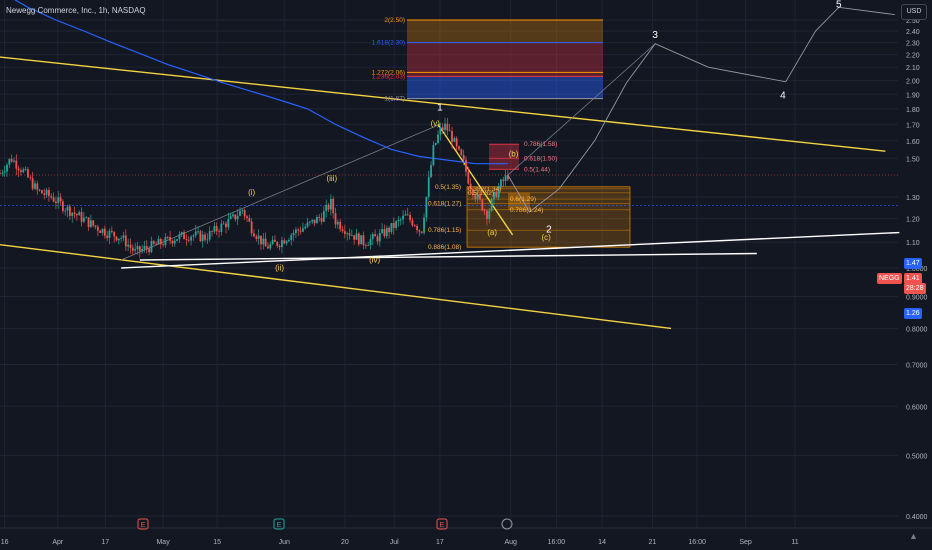 This screenshot has width=932, height=550. Describe the element at coordinates (917, 457) in the screenshot. I see `y-tick-label: 0.5000` at that location.